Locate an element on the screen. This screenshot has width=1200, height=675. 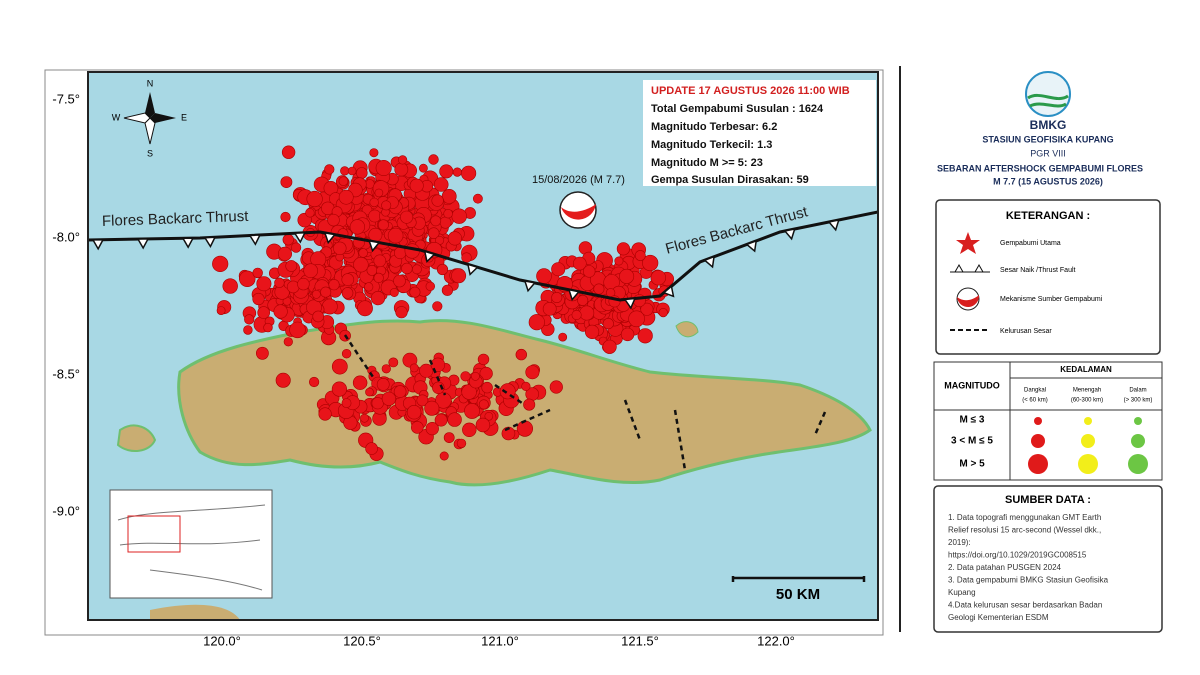
source-line: 3. Data gempabumi BMKG Stasiun Geofisika is located at coordinates (1028, 580).